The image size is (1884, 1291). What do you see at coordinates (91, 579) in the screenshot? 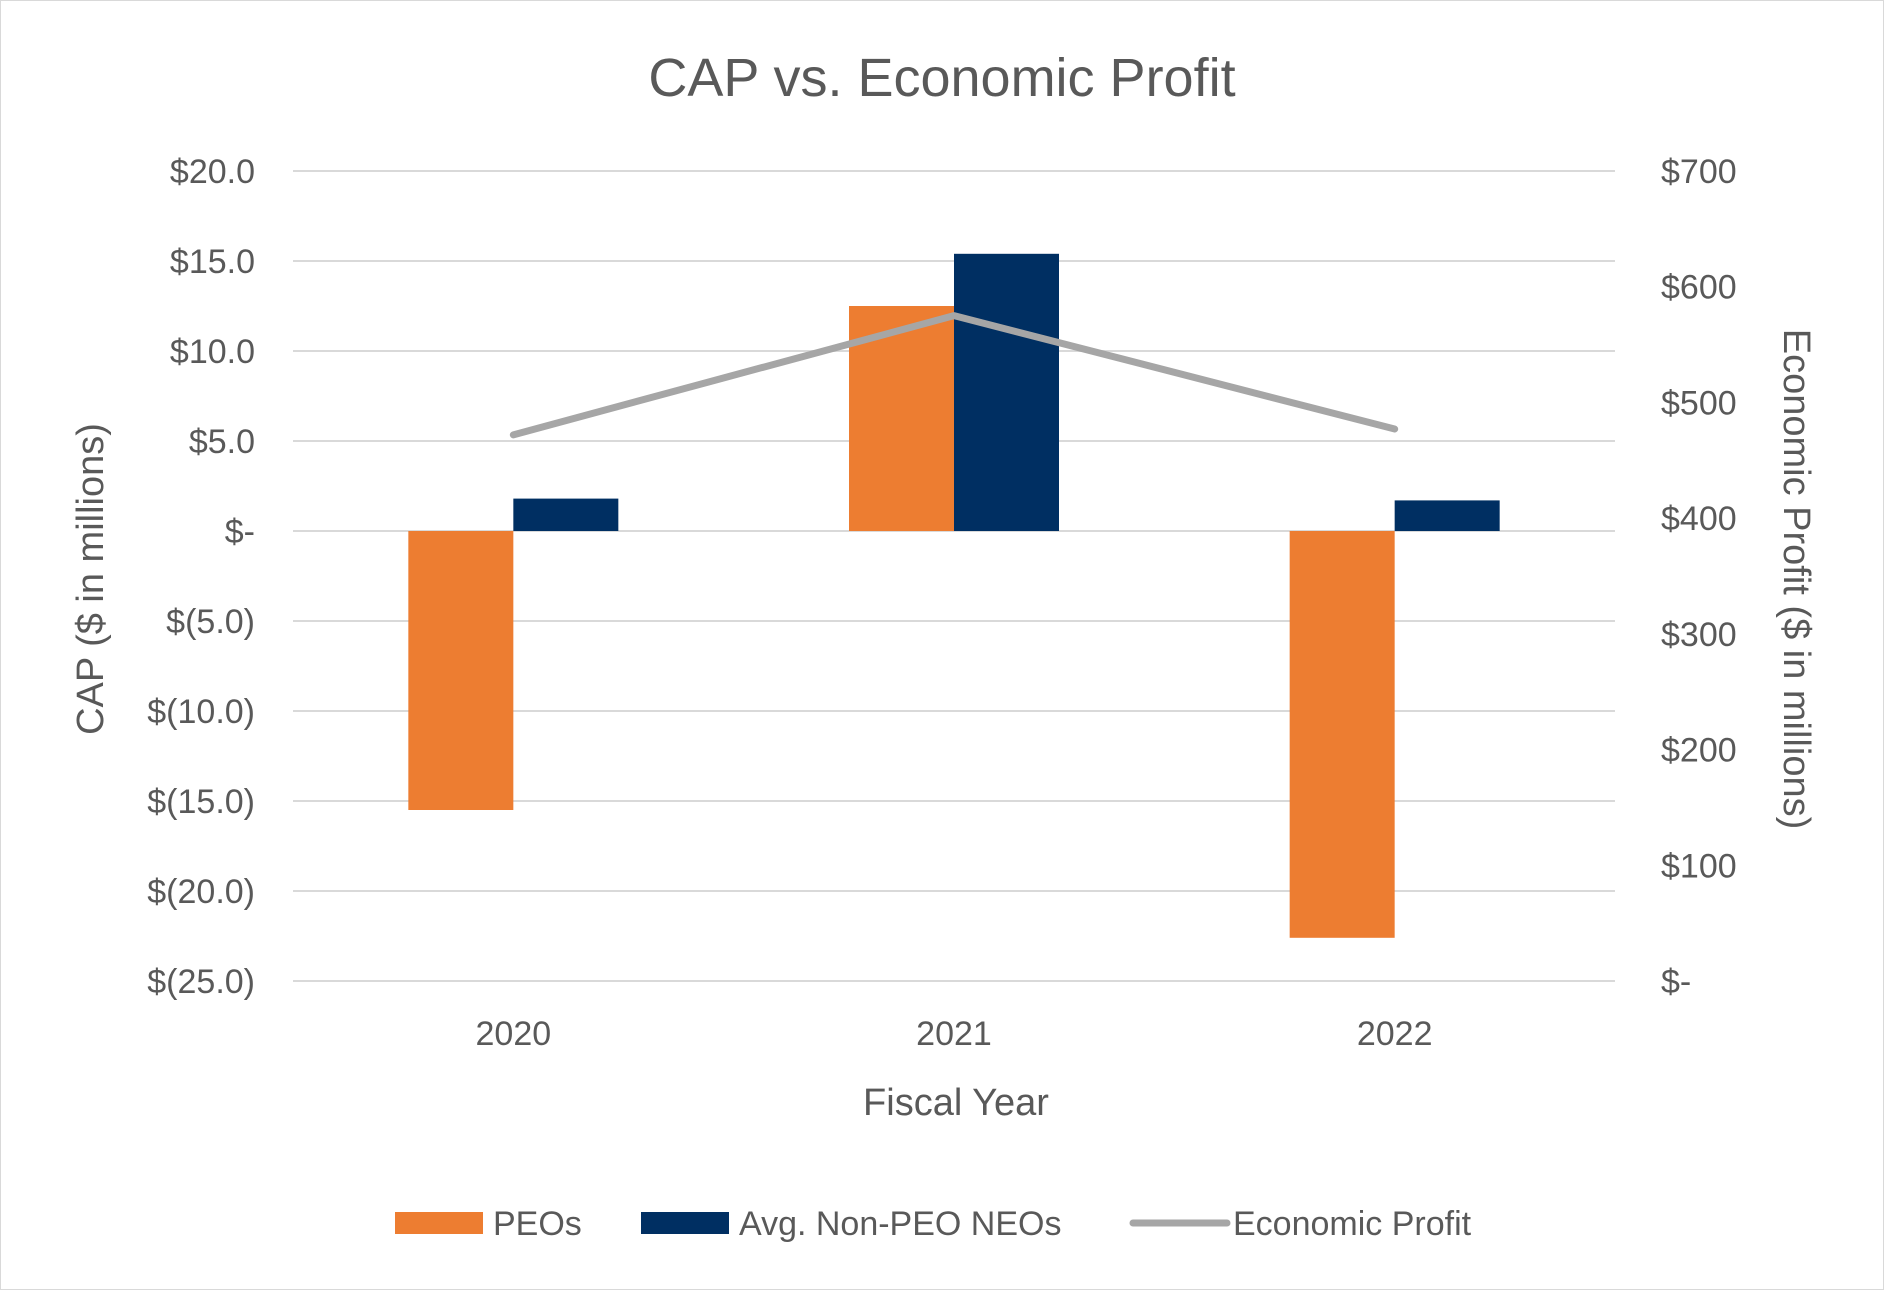
I see `y-axis-title: CAP ($ in millions)` at bounding box center [91, 579].